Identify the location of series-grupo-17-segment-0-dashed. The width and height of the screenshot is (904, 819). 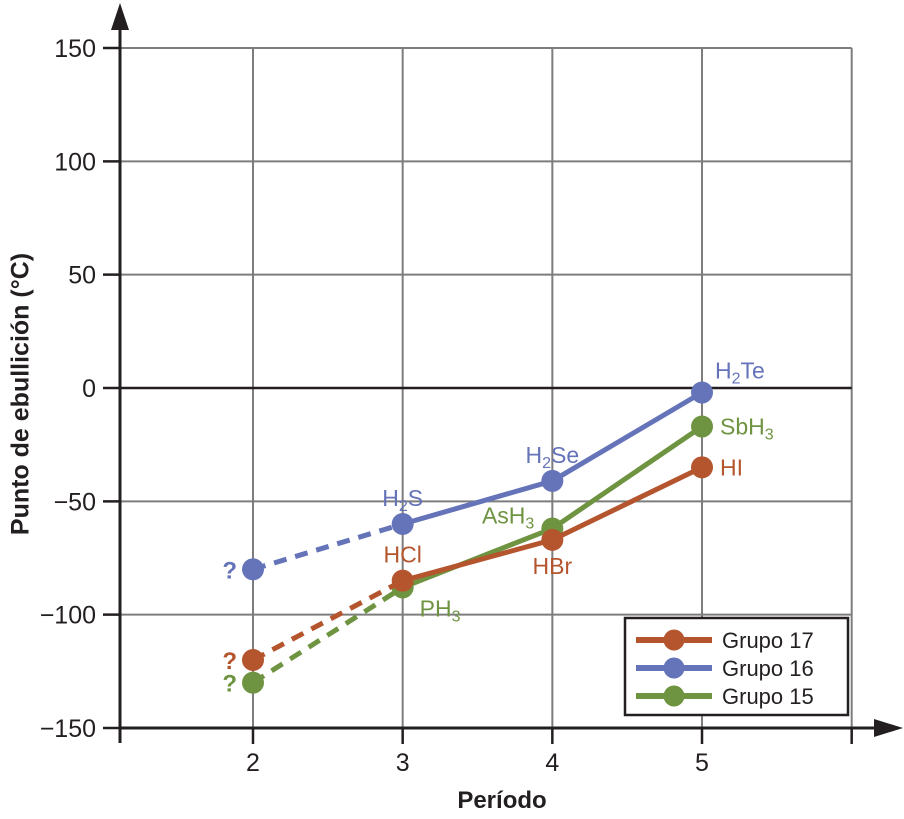
(327, 620).